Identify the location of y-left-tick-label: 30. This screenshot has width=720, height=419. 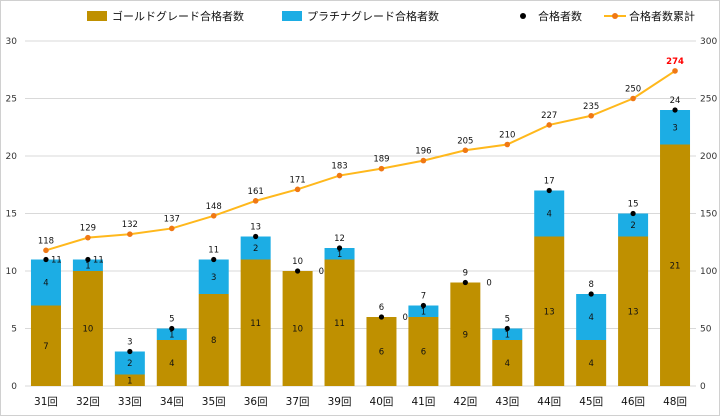
(12, 42).